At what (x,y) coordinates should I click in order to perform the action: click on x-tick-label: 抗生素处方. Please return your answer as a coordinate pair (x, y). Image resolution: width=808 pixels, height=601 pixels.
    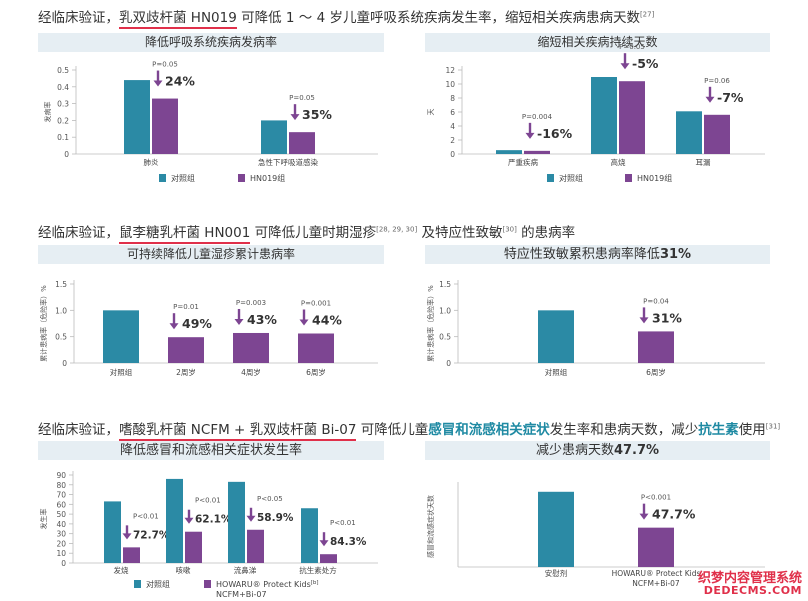
    Looking at the image, I should click on (318, 570).